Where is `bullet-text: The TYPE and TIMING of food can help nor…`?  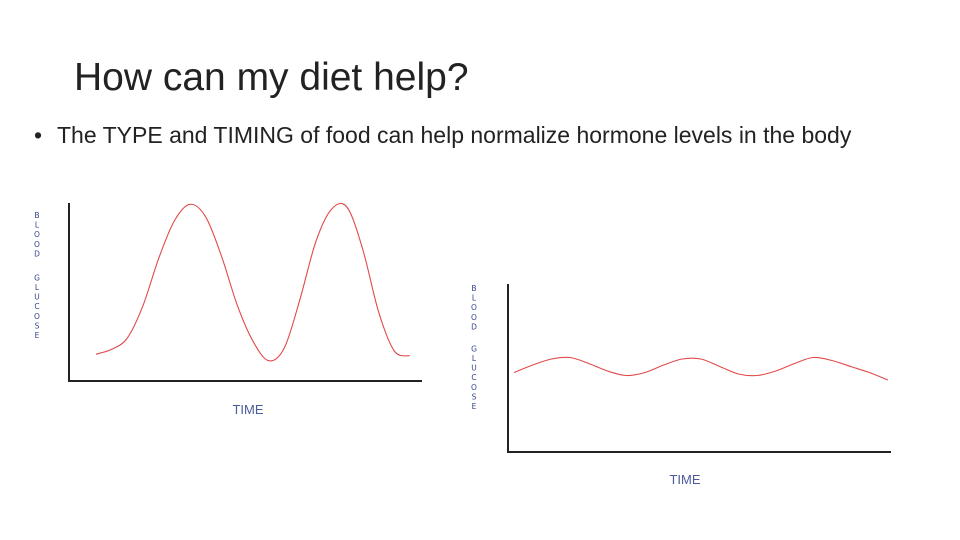
bullet-text: The TYPE and TIMING of food can help nor… is located at coordinates (454, 135).